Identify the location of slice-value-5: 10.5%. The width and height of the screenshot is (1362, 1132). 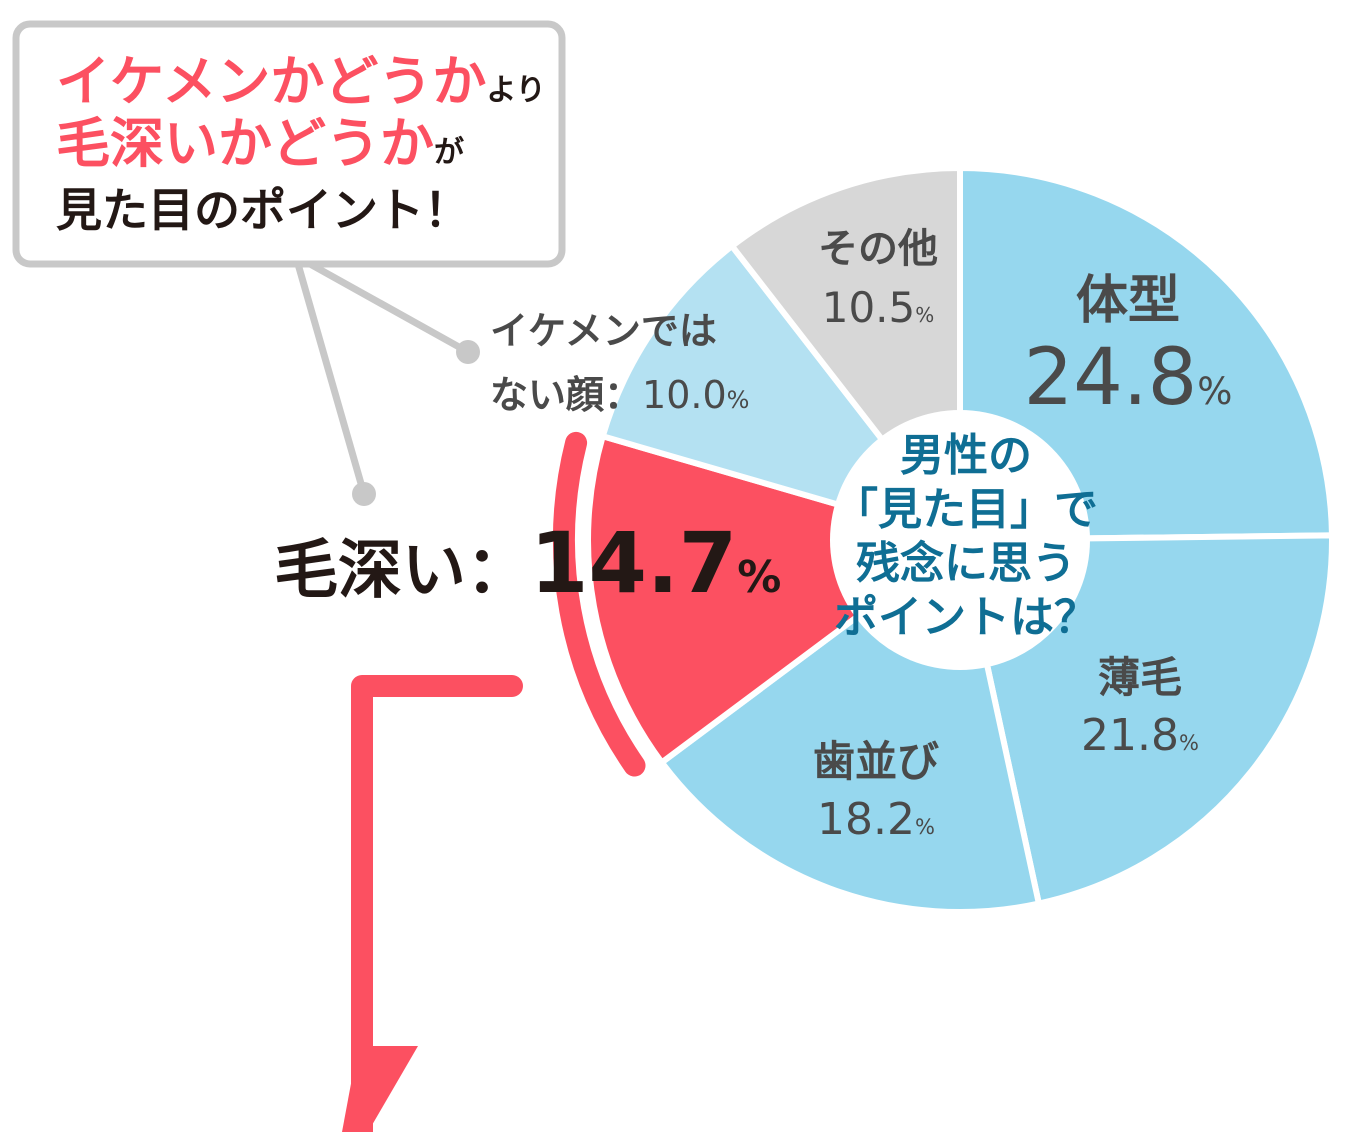
(878, 307).